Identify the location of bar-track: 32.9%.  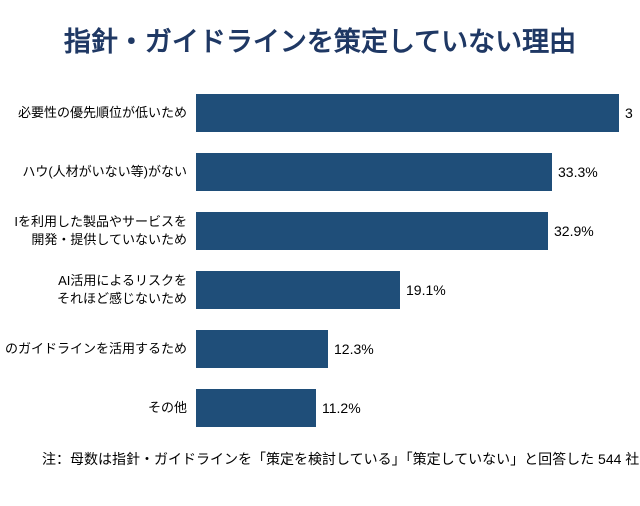
(418, 230).